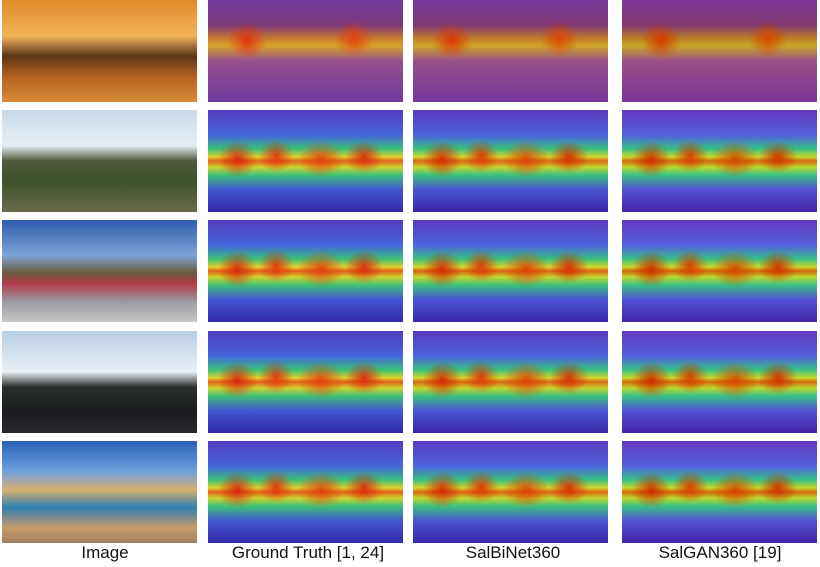 This screenshot has width=820, height=567. What do you see at coordinates (513, 552) in the screenshot?
I see `column-label: SalBiNet360` at bounding box center [513, 552].